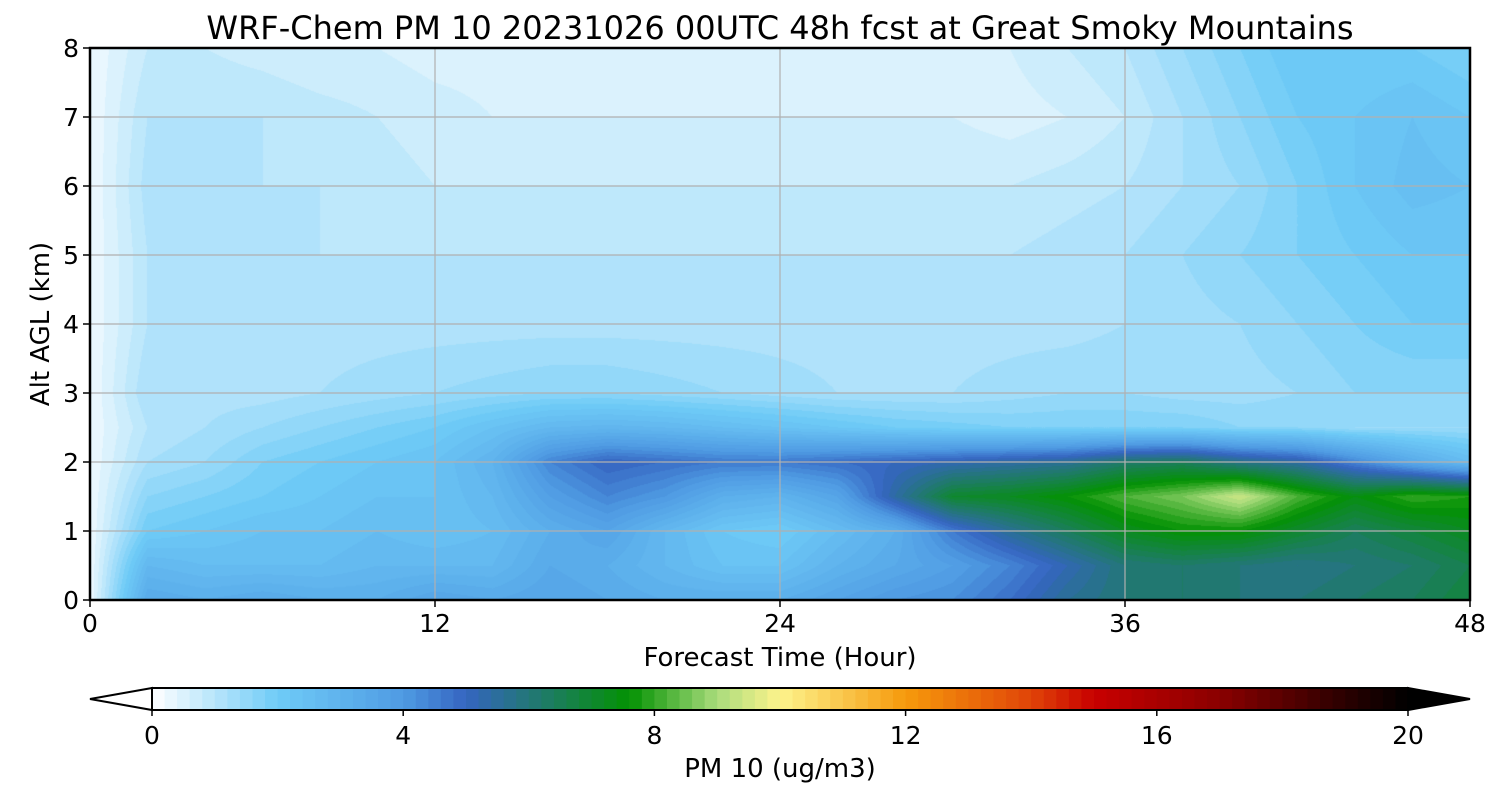 This screenshot has width=1500, height=800. I want to click on x-tick-label: 48, so click(1470, 623).